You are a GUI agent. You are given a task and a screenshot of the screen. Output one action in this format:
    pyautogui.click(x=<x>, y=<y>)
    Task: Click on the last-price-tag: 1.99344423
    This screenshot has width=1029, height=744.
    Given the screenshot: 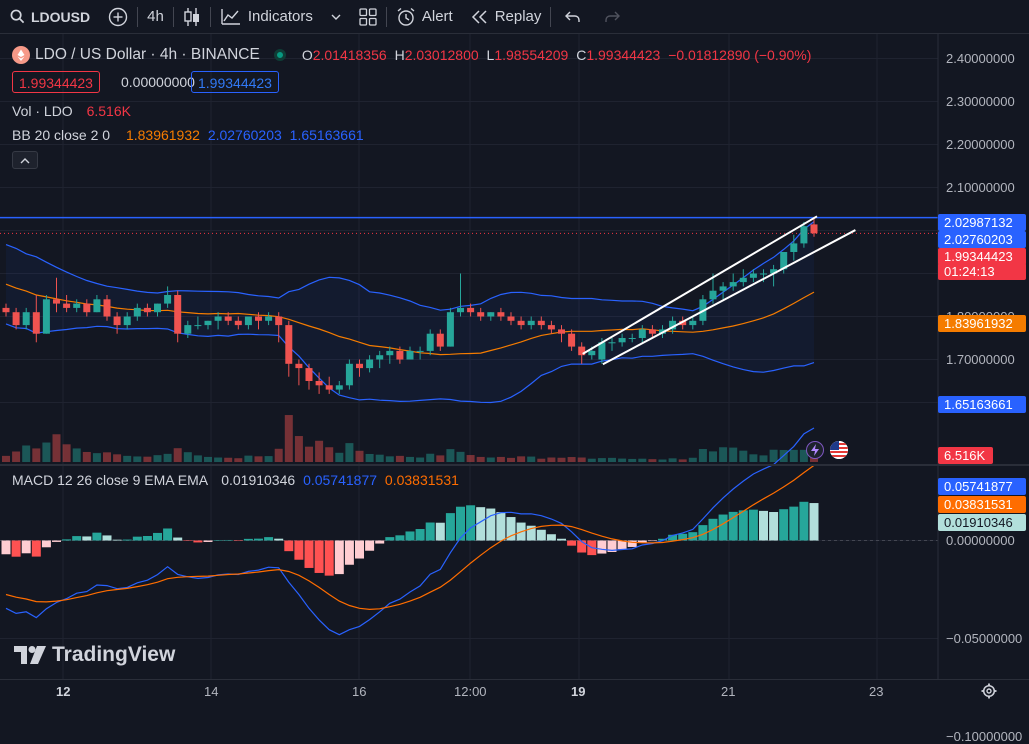 What is the action you would take?
    pyautogui.click(x=982, y=256)
    